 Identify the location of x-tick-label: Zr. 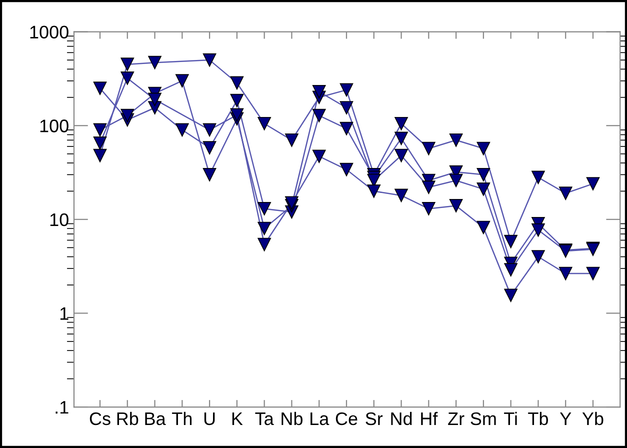
(456, 418).